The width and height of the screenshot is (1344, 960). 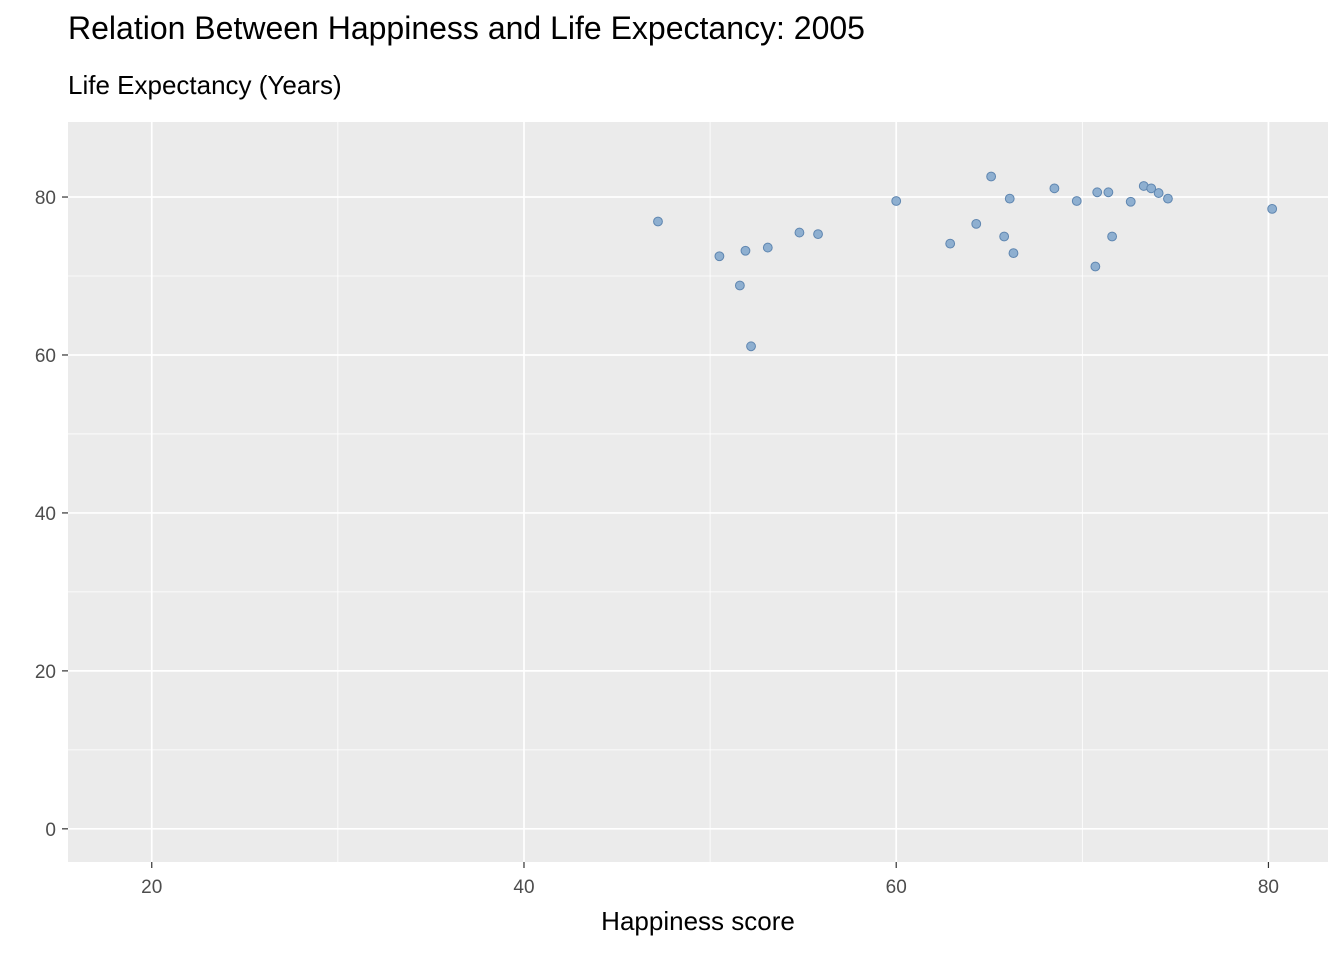 I want to click on y-tick-label: 60, so click(x=45, y=356).